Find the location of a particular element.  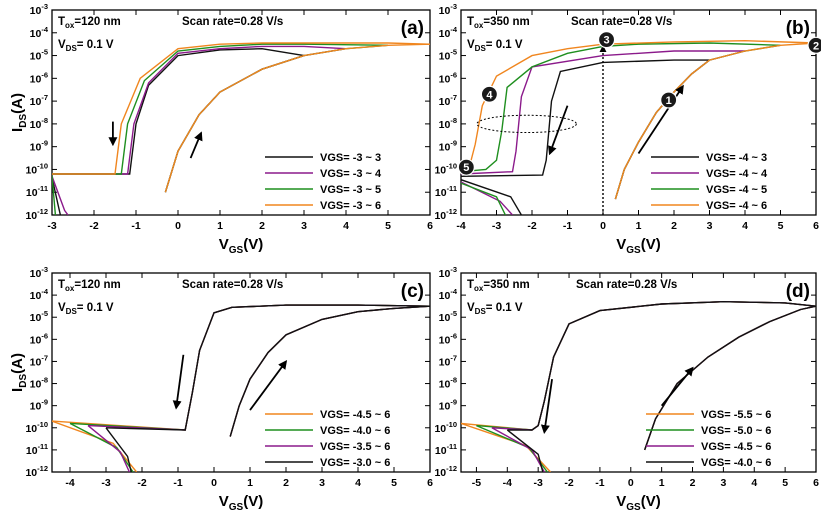

legend-entry: VGS= -3.5 ~ 6 is located at coordinates (327, 447).